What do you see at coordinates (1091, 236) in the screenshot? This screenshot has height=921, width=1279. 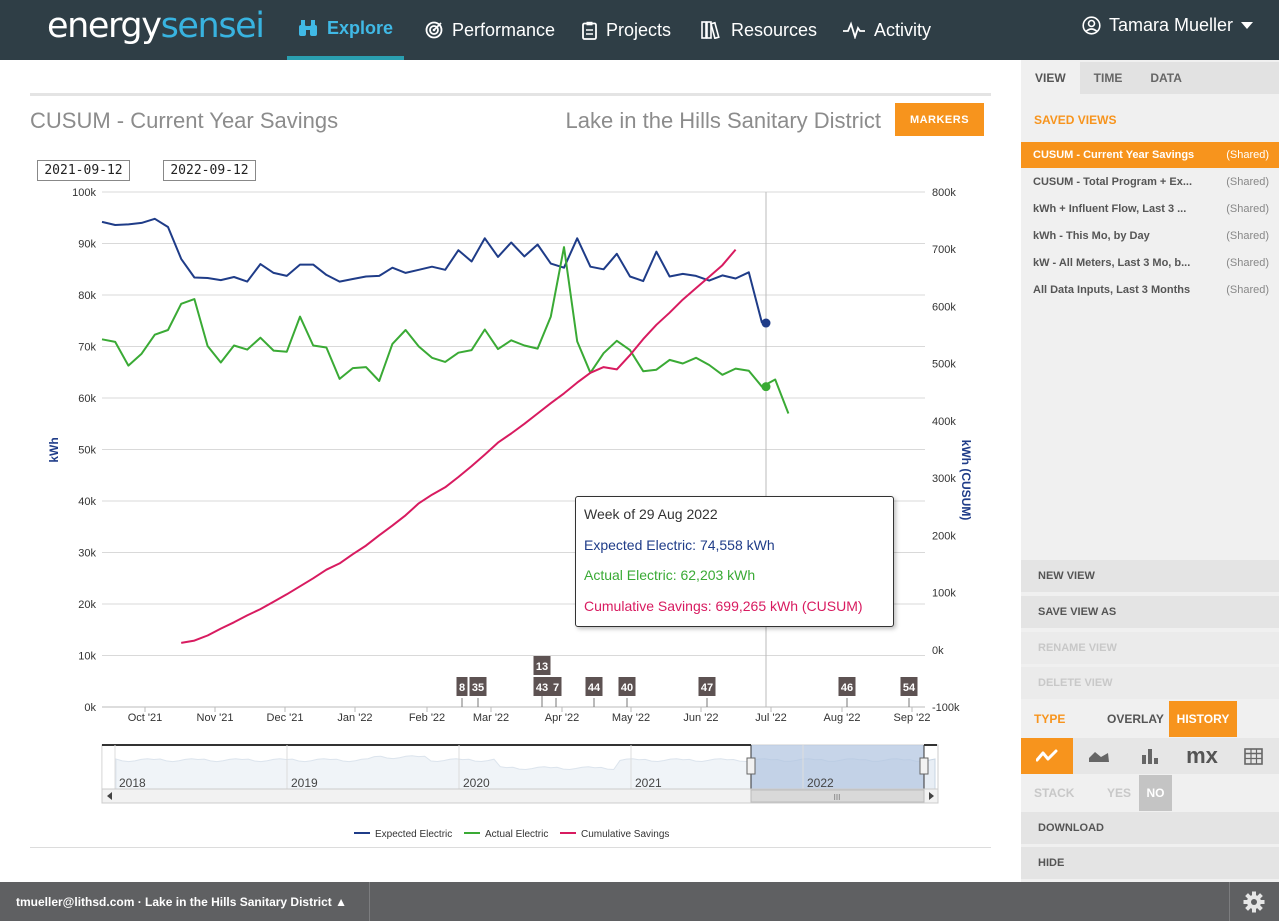 I see `saved-view-name: kWh - This Mo, by Day` at bounding box center [1091, 236].